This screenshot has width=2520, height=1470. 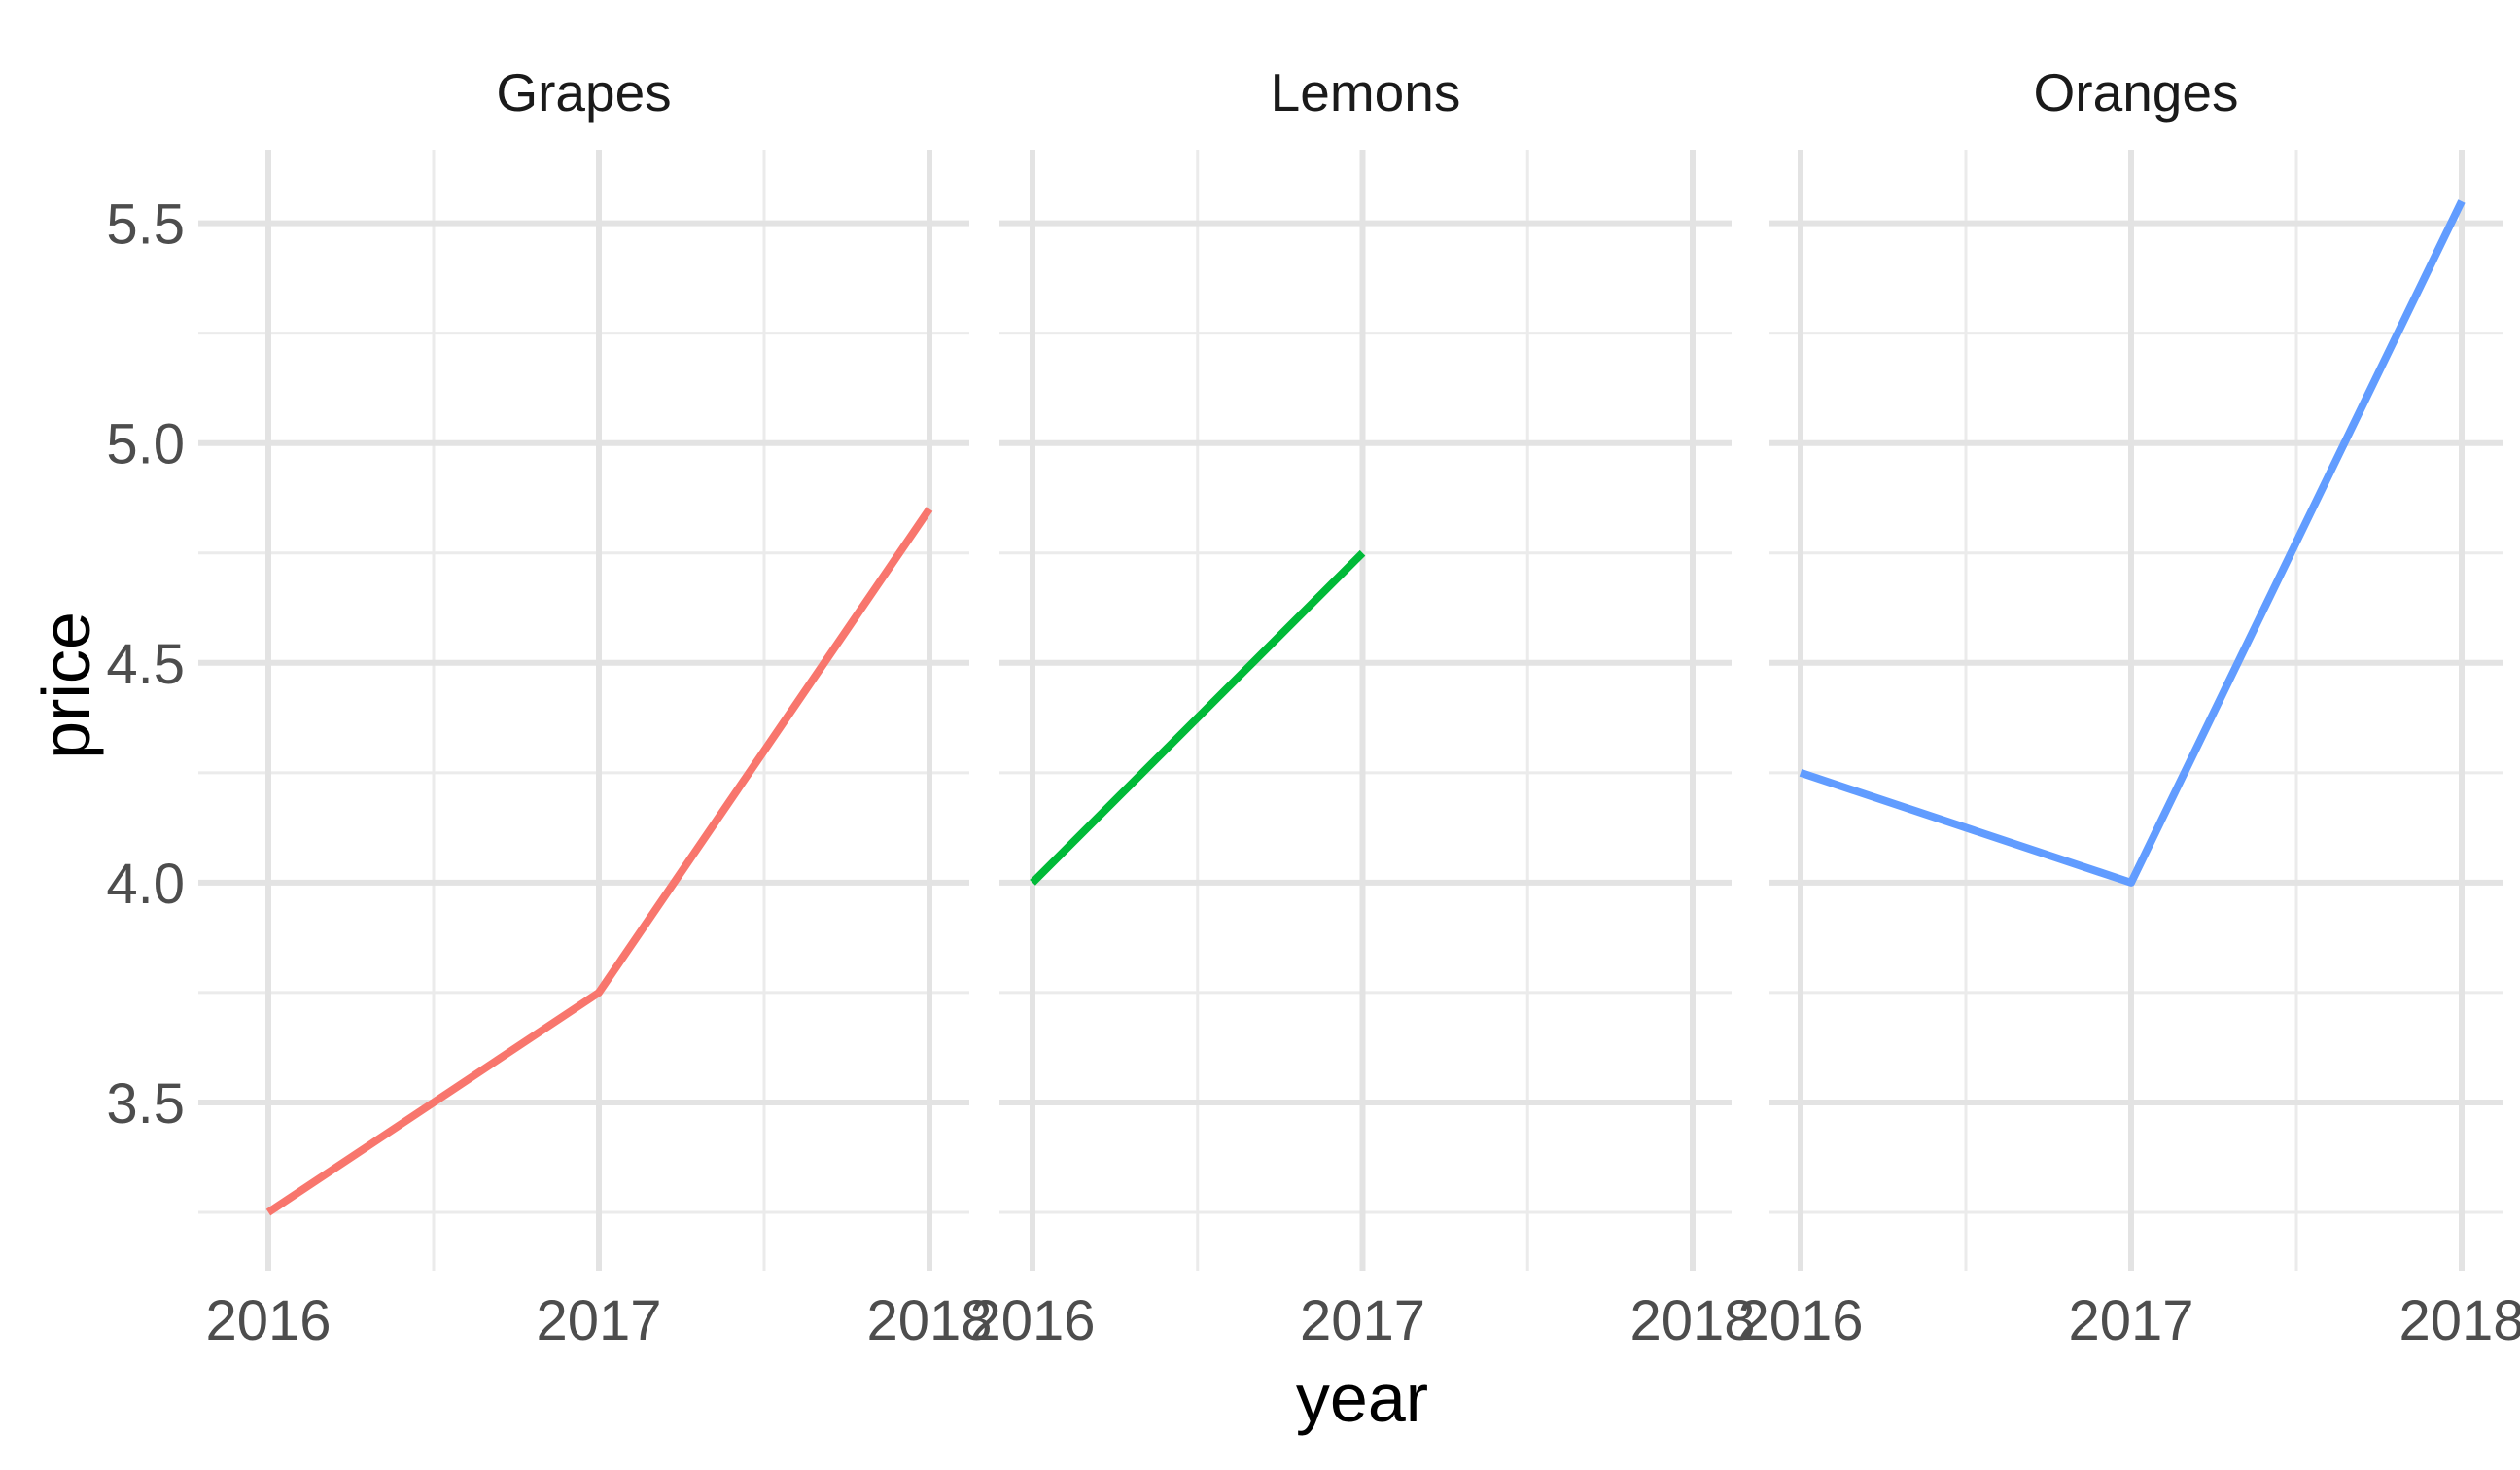 What do you see at coordinates (1366, 92) in the screenshot?
I see `facet-strip-label: Lemons` at bounding box center [1366, 92].